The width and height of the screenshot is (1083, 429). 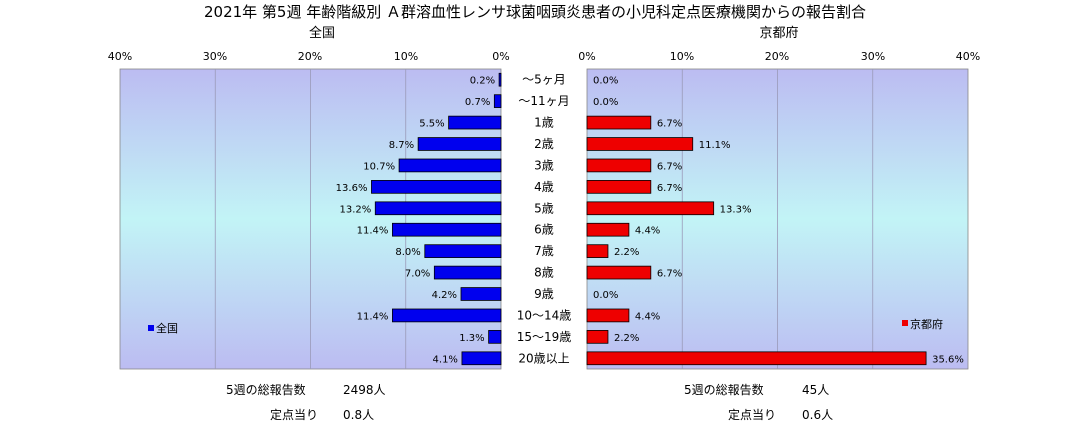 I want to click on left-value-label: 13.6%, so click(x=352, y=188).